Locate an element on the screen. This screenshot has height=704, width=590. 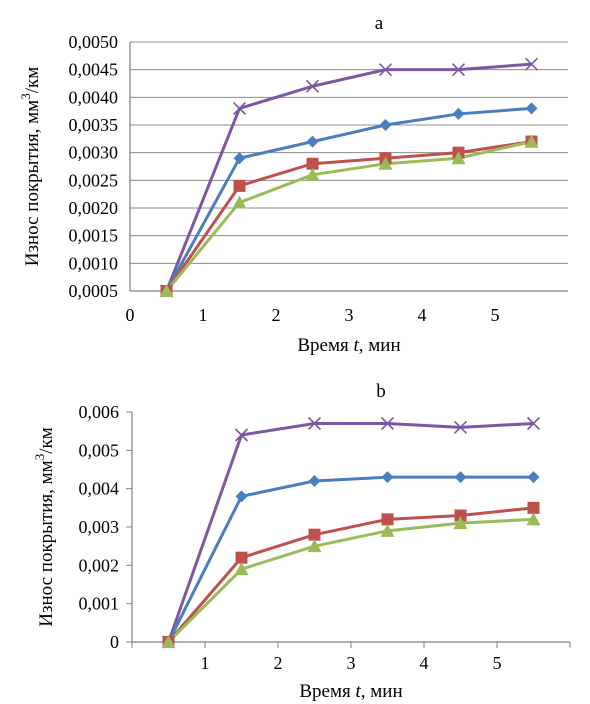
series-line-triangle is located at coordinates (349, 216).